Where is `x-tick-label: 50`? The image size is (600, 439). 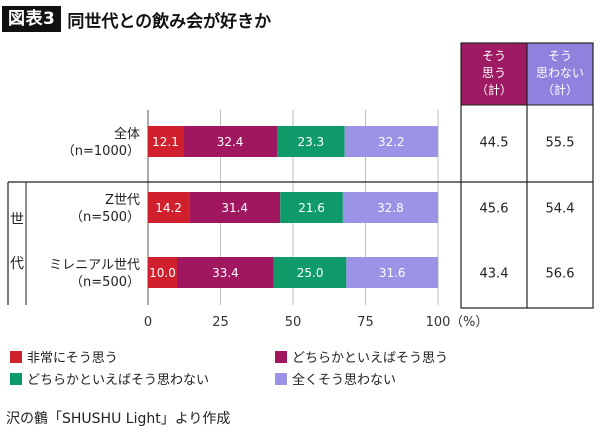
x-tick-label: 50 is located at coordinates (293, 322).